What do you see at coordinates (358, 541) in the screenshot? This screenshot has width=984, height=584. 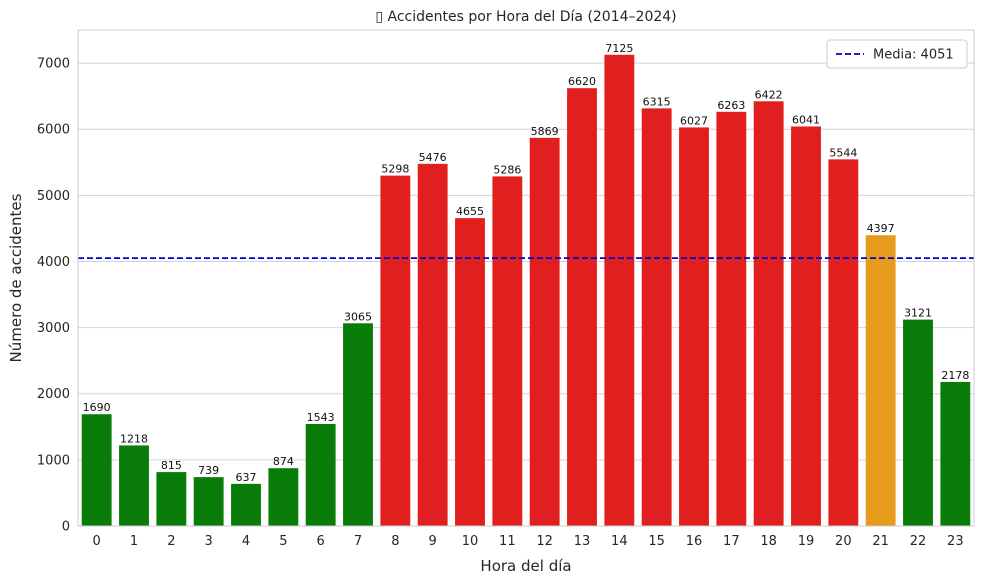 I see `x-tick-label: 7` at bounding box center [358, 541].